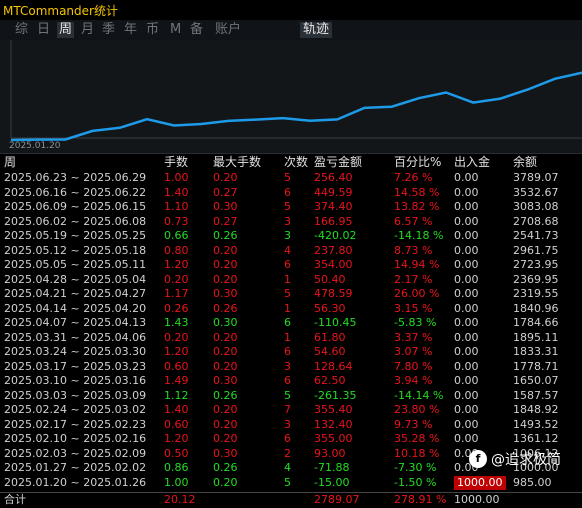 The height and width of the screenshot is (508, 582). Describe the element at coordinates (176, 395) in the screenshot. I see `lots-cell: 1.12` at that location.